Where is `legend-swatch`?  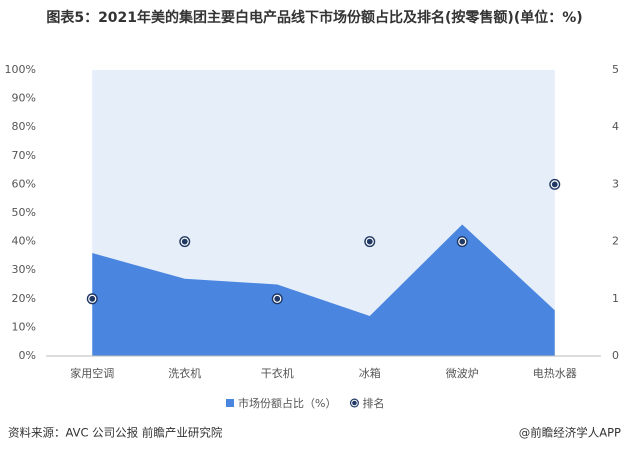
legend-swatch is located at coordinates (230, 403).